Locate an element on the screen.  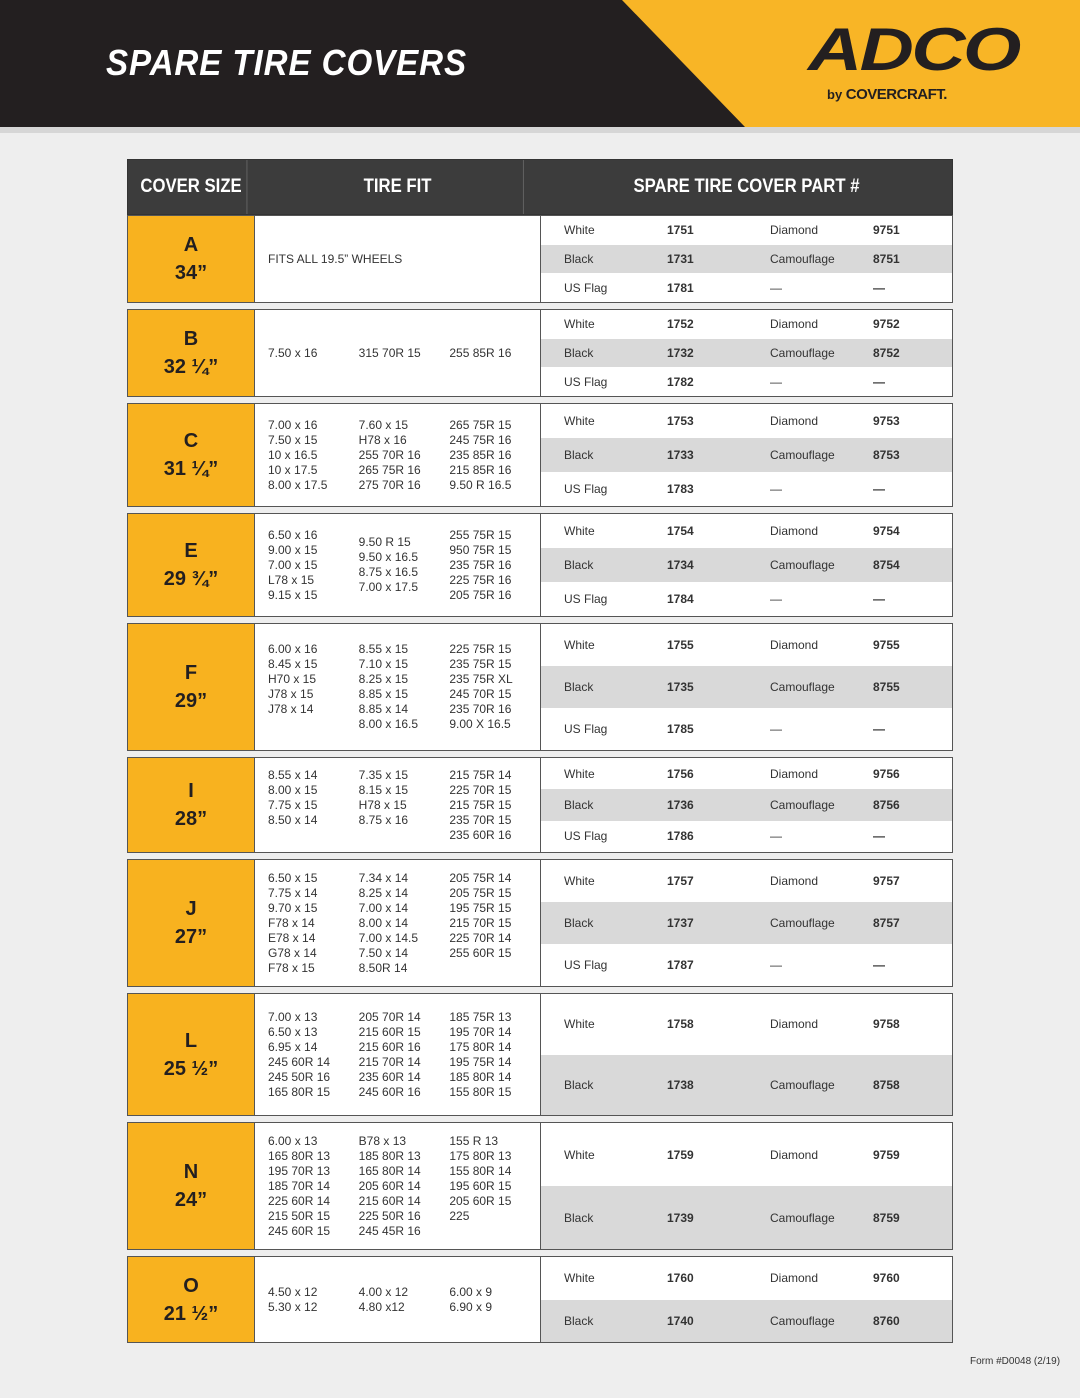
tire-size: 8.00 x 17.5 is located at coordinates (298, 484).